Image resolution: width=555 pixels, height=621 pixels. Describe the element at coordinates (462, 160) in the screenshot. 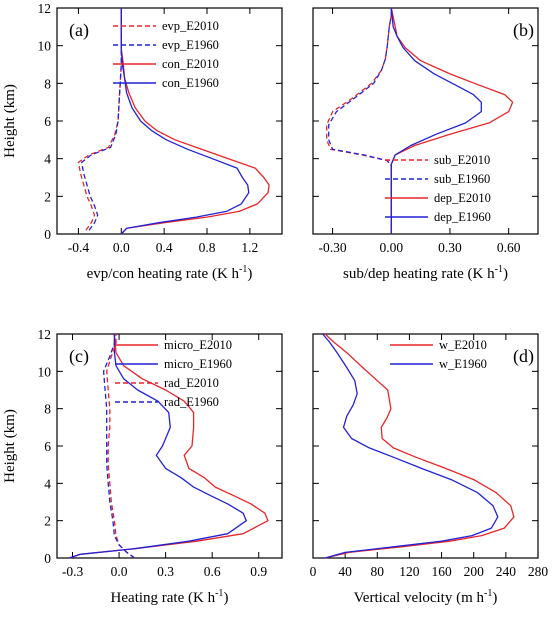

I see `legend-entry: sub_E2010` at that location.